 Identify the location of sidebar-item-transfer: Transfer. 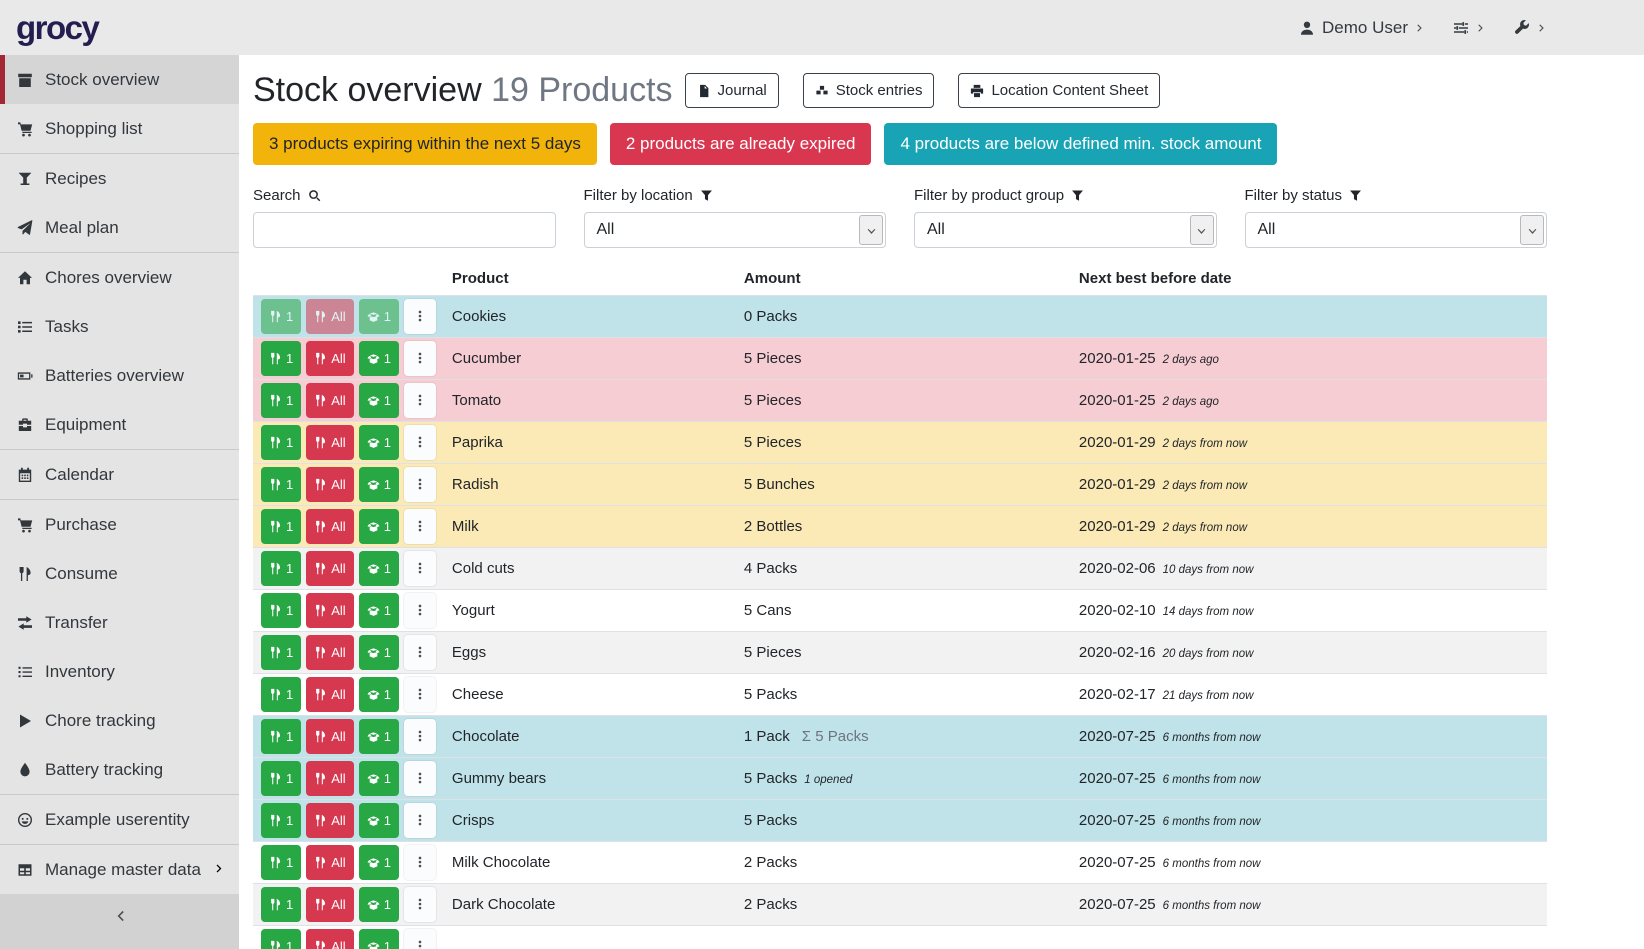
(119, 622).